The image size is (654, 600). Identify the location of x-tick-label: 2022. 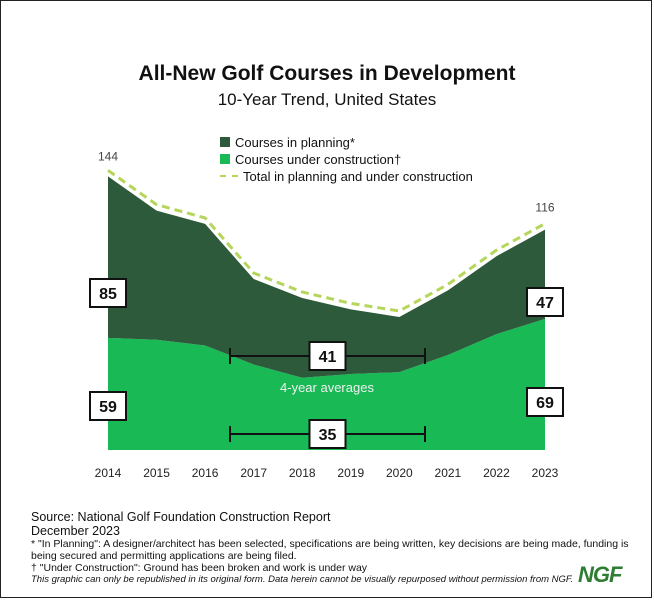
(496, 473).